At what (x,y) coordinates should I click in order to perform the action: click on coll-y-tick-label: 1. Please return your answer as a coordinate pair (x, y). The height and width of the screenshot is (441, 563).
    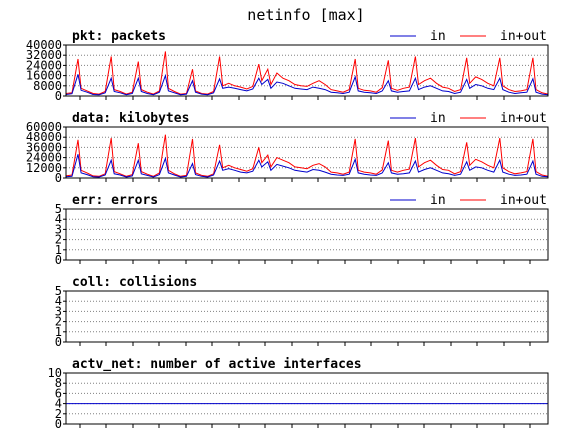
    Looking at the image, I should click on (58, 332).